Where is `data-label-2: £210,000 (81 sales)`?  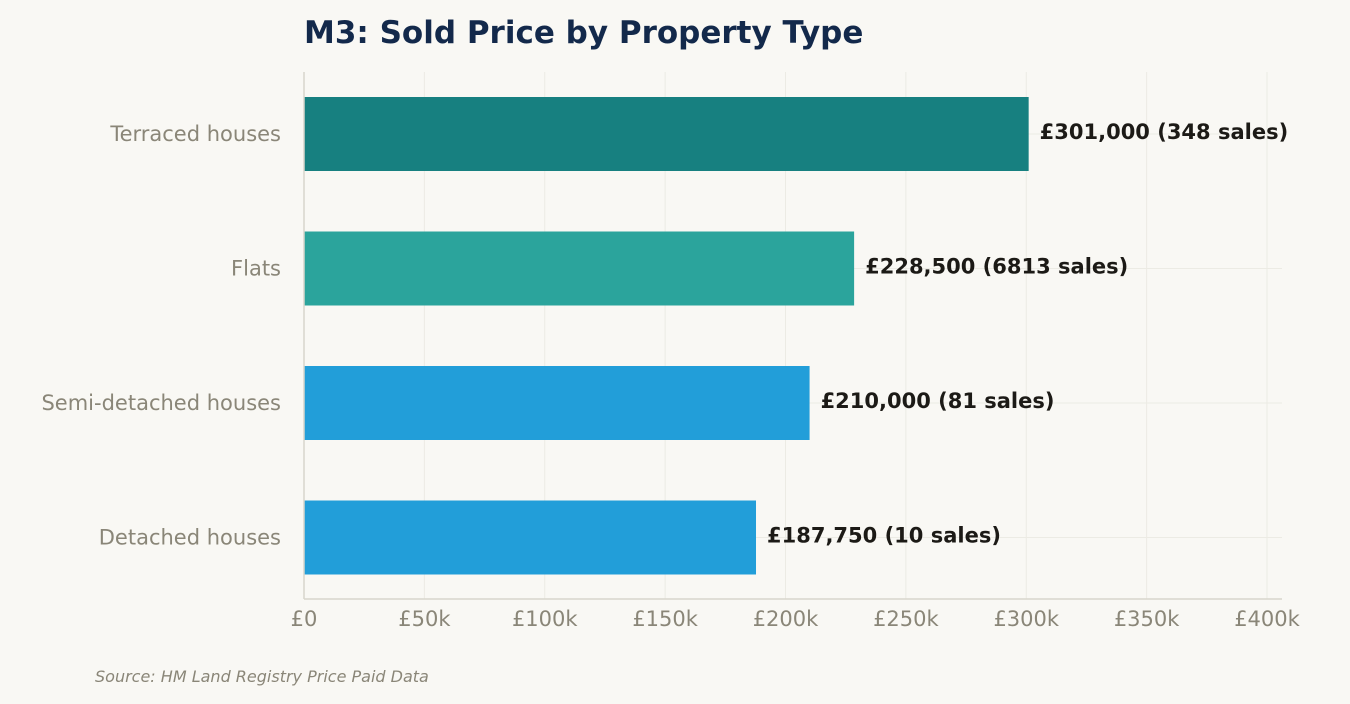 data-label-2: £210,000 (81 sales) is located at coordinates (938, 401).